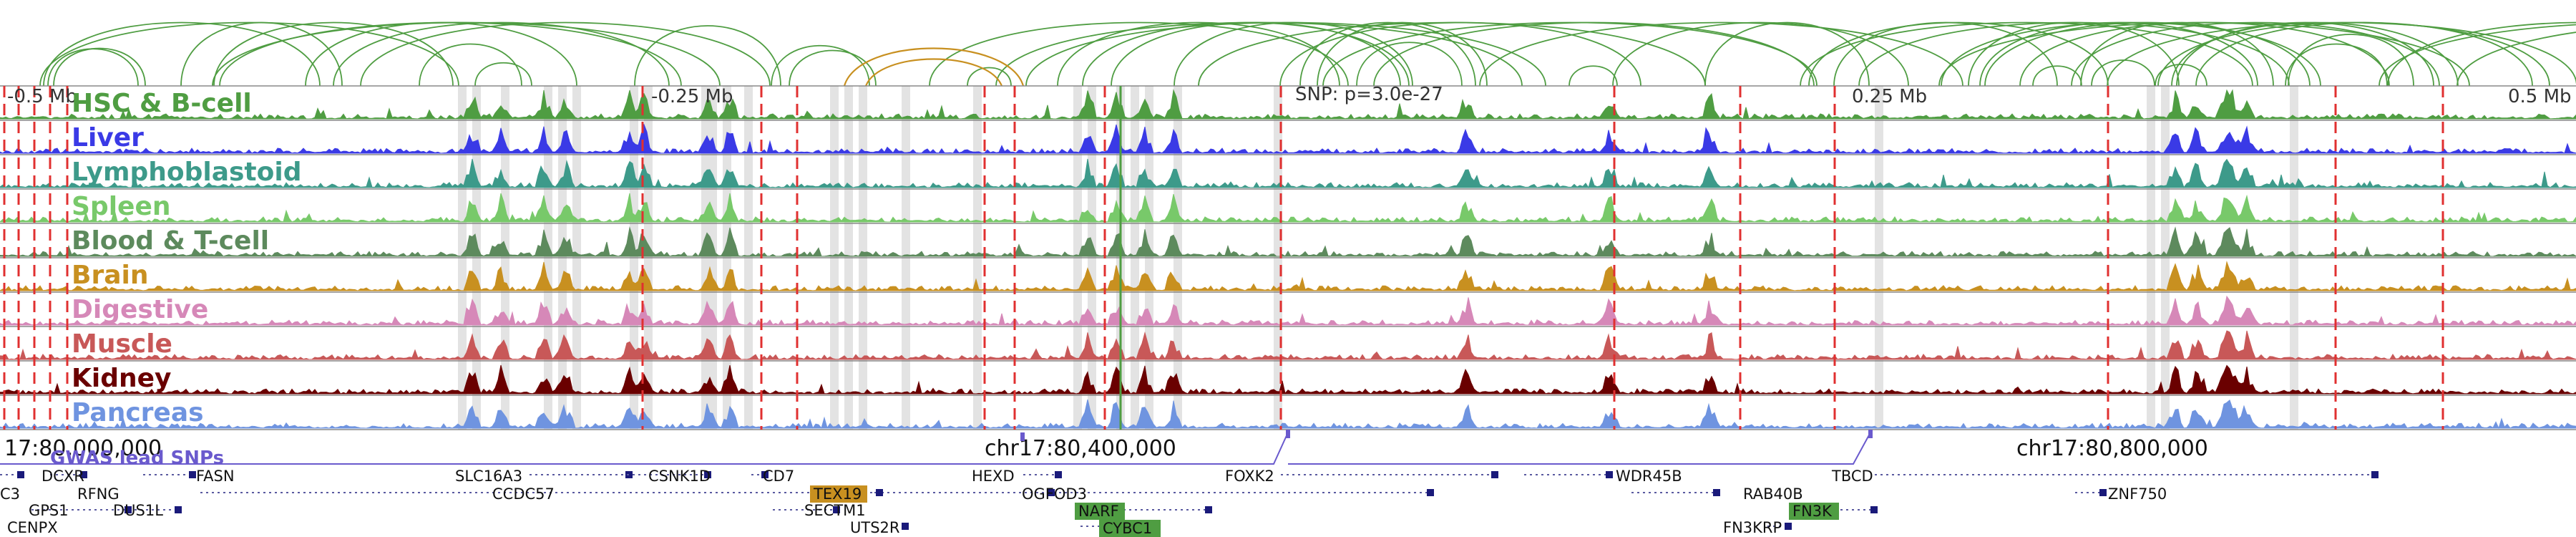 This screenshot has height=537, width=2576. I want to click on gene-label: CCDC57, so click(523, 494).